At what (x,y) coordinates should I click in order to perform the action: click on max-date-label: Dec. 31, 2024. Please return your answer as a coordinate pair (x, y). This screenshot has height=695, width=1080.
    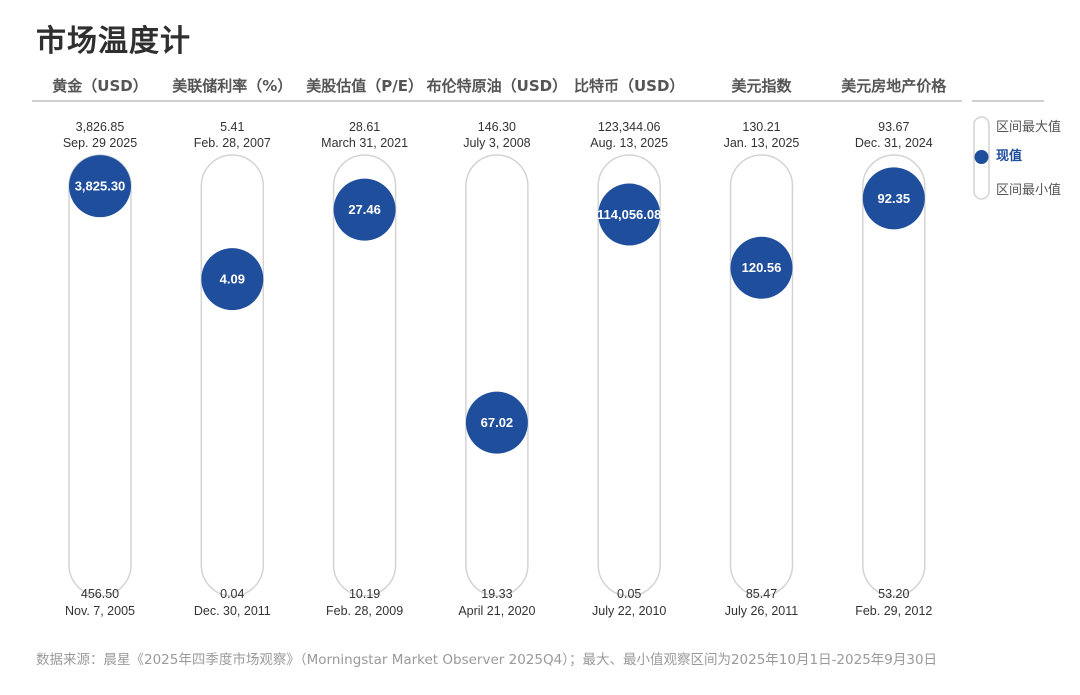
    Looking at the image, I should click on (894, 143).